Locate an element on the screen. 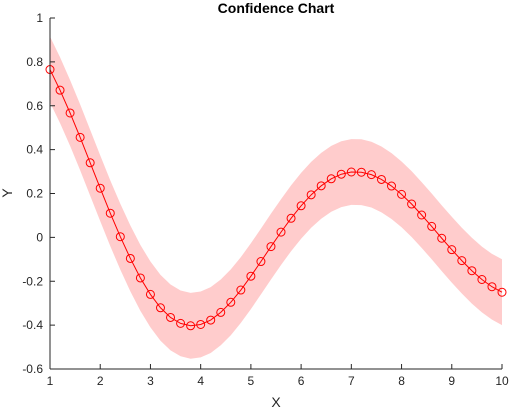 This screenshot has height=410, width=513. x-tick-label: 6 is located at coordinates (301, 381).